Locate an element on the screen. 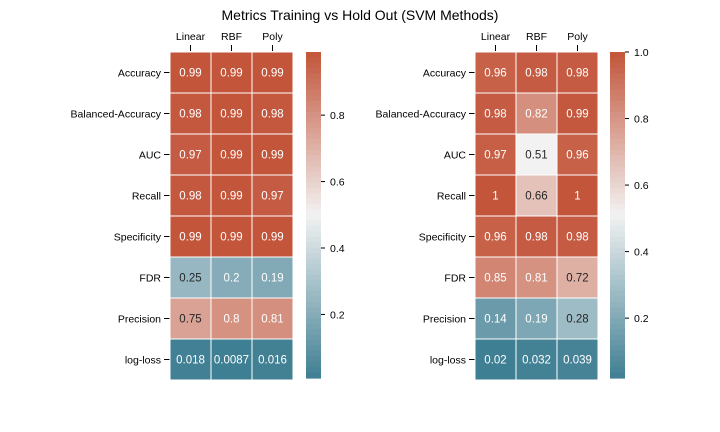 The width and height of the screenshot is (720, 432). cell-value-label: 0.28 is located at coordinates (577, 320).